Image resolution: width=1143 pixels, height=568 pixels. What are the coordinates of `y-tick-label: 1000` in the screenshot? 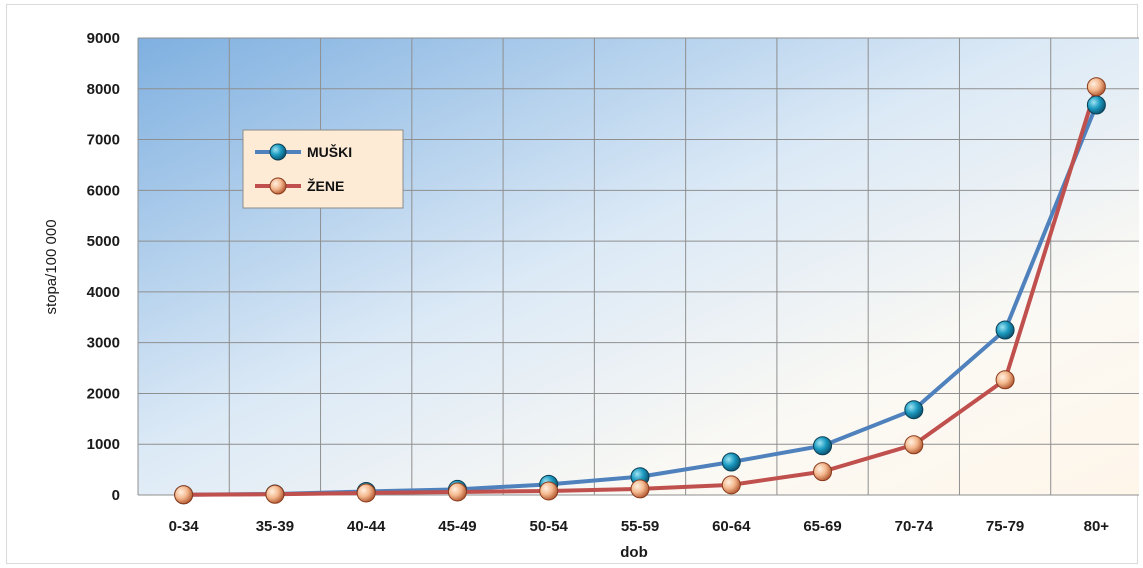 It's located at (103, 444).